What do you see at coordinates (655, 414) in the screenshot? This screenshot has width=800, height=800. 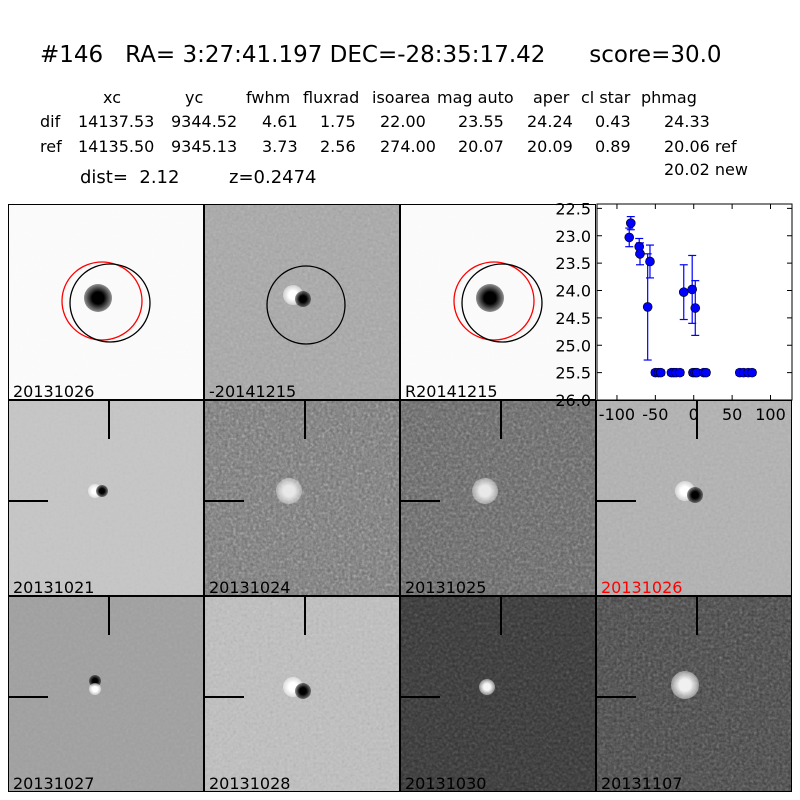 I see `x-tick-label: -50` at bounding box center [655, 414].